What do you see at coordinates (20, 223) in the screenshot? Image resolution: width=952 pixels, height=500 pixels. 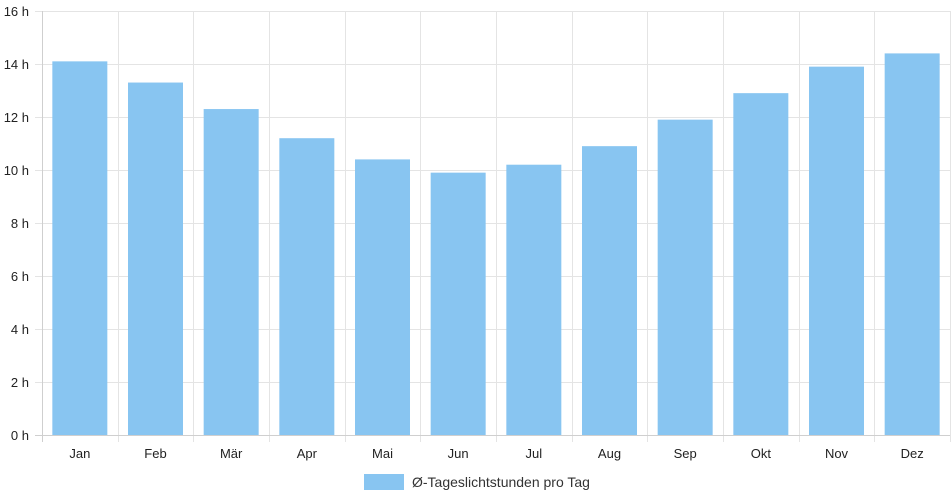 I see `y-tick-label: 8 h` at bounding box center [20, 223].